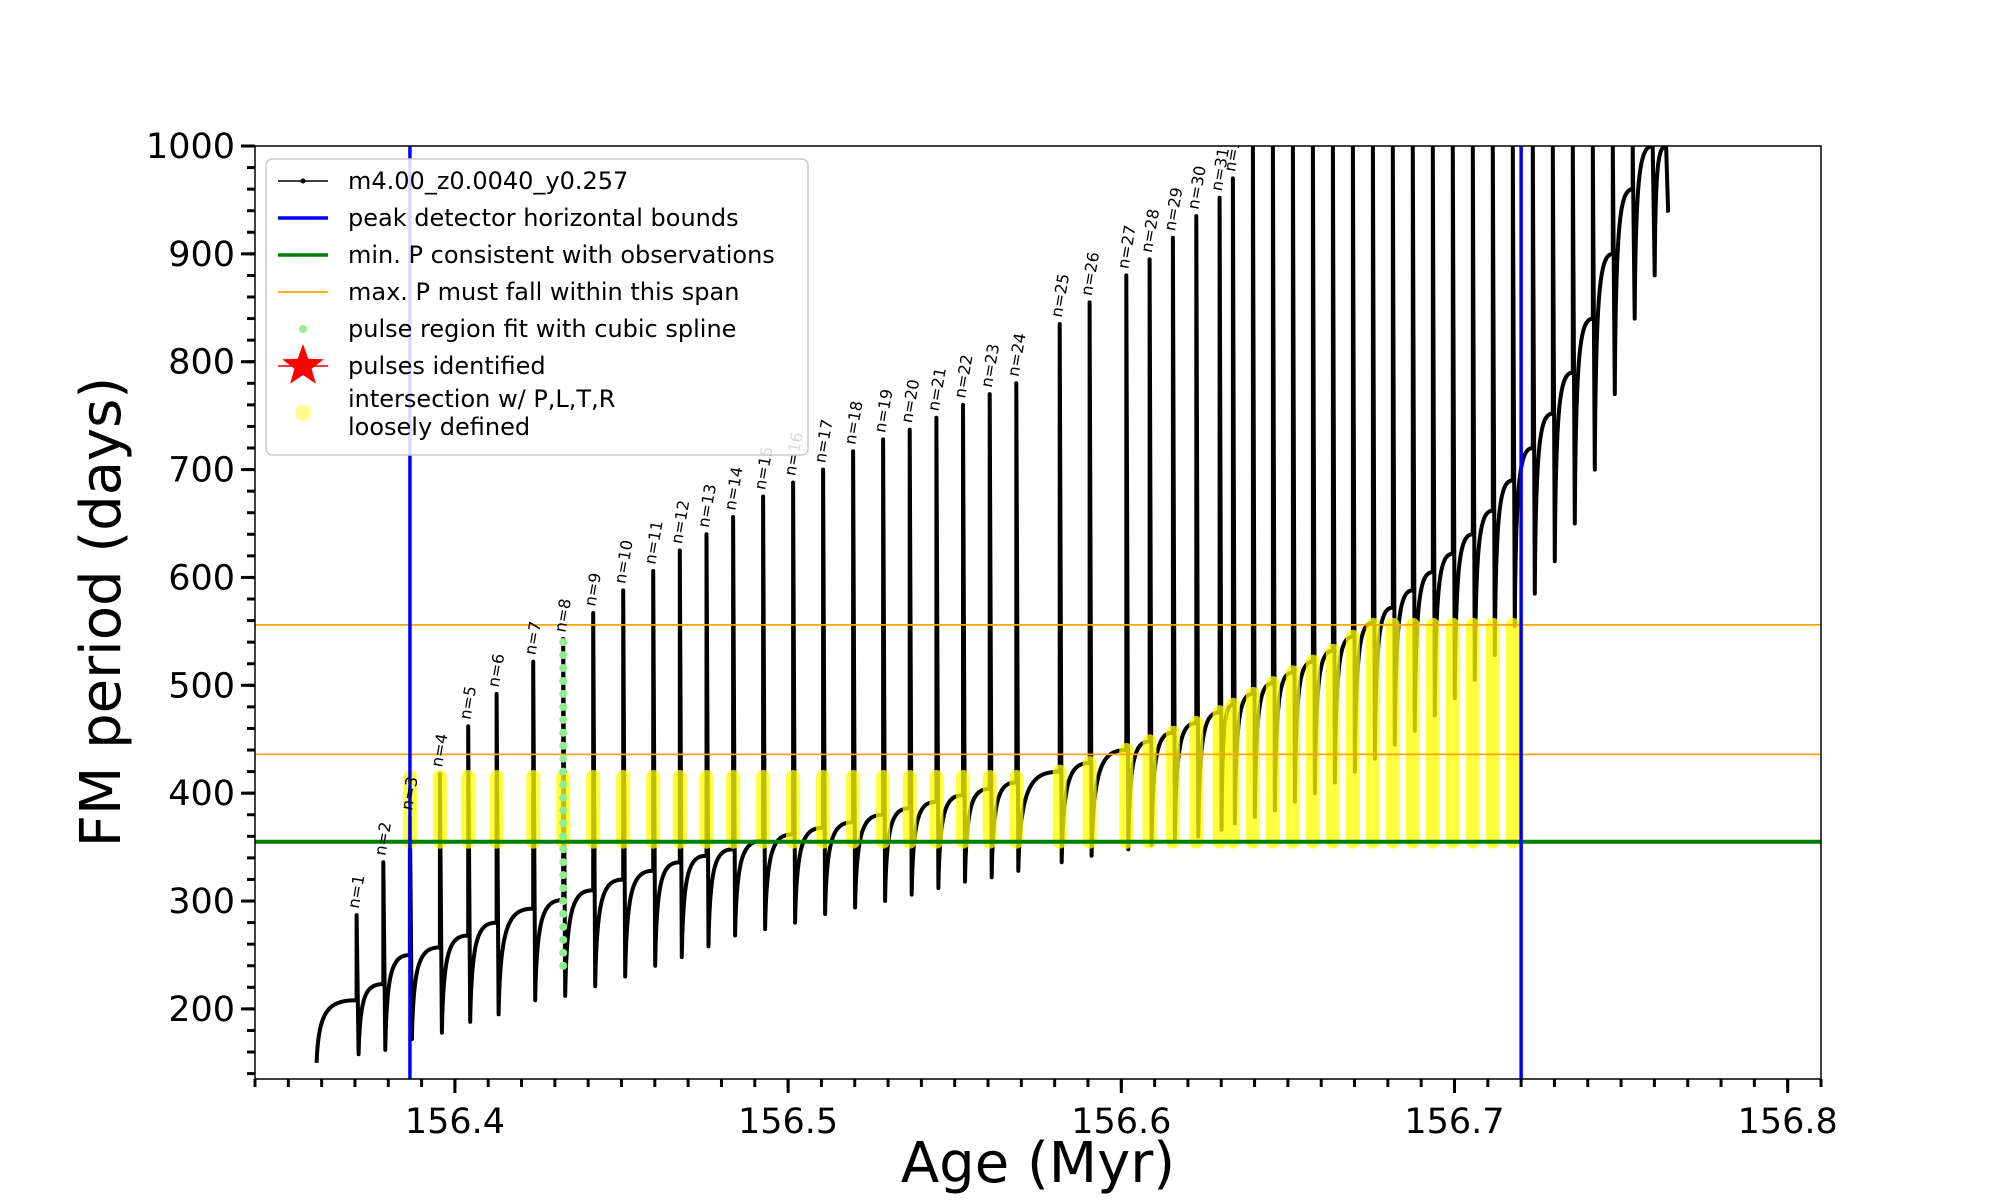 The height and width of the screenshot is (1200, 2000). What do you see at coordinates (439, 427) in the screenshot?
I see `legend-label: loosely defined` at bounding box center [439, 427].